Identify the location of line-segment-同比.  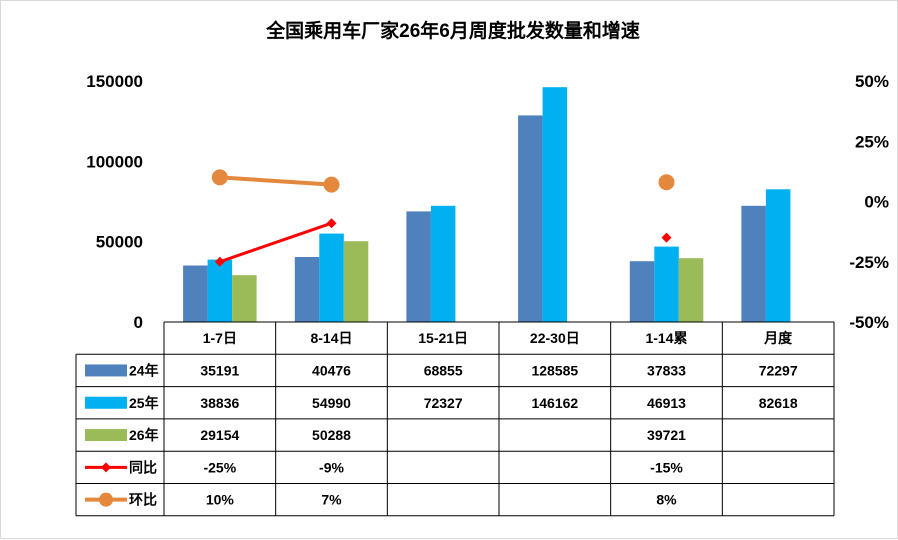
(275, 242).